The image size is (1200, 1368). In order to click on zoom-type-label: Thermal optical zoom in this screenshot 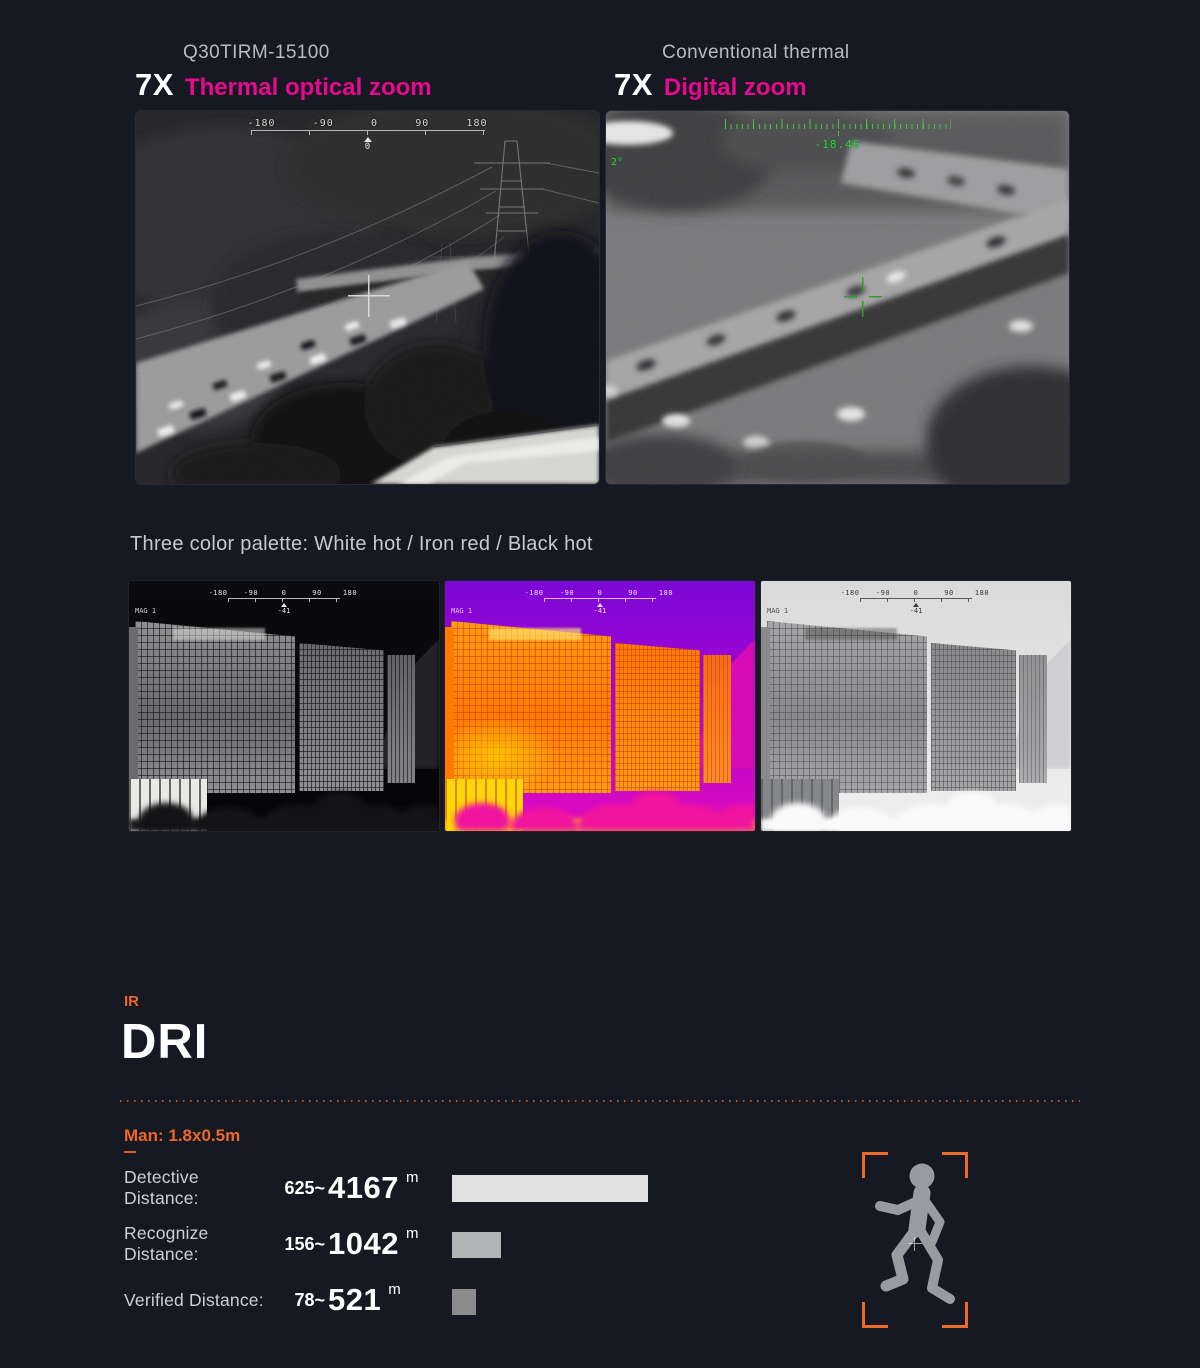, I will do `click(308, 87)`.